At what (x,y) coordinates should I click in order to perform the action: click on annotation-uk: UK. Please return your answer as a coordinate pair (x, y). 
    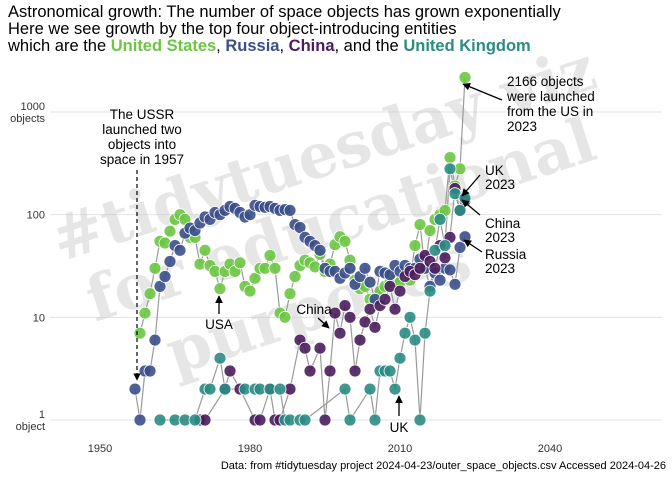
    Looking at the image, I should click on (399, 415).